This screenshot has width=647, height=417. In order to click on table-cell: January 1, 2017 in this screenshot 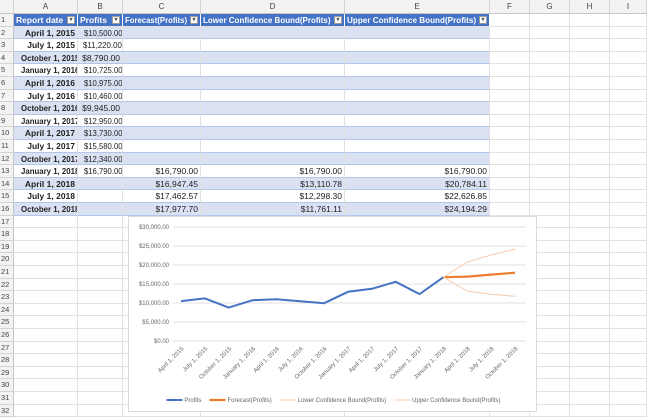, I will do `click(46, 121)`.